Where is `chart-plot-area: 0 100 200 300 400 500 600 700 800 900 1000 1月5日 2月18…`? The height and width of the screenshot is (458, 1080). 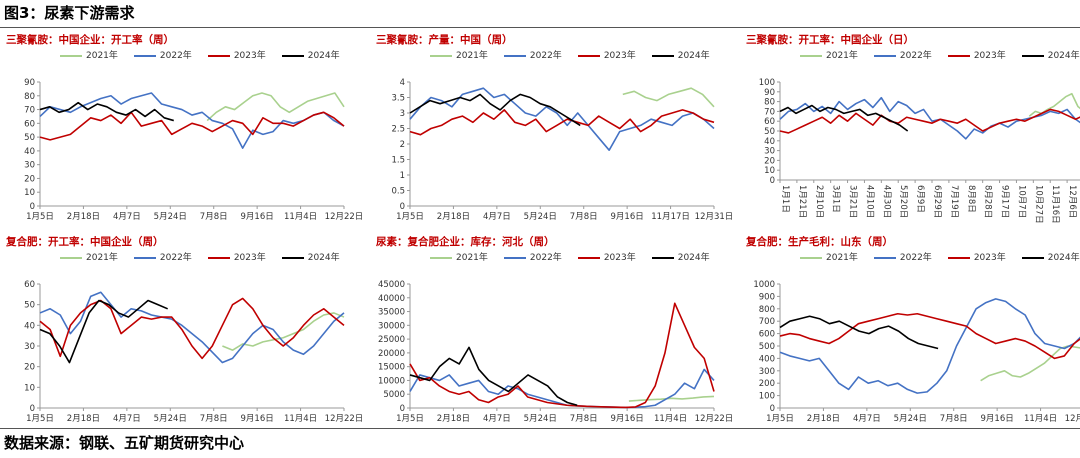
chart-plot-area: 0 100 200 300 400 500 600 700 800 900 1000 1月5日 2月18… is located at coordinates (916, 352).